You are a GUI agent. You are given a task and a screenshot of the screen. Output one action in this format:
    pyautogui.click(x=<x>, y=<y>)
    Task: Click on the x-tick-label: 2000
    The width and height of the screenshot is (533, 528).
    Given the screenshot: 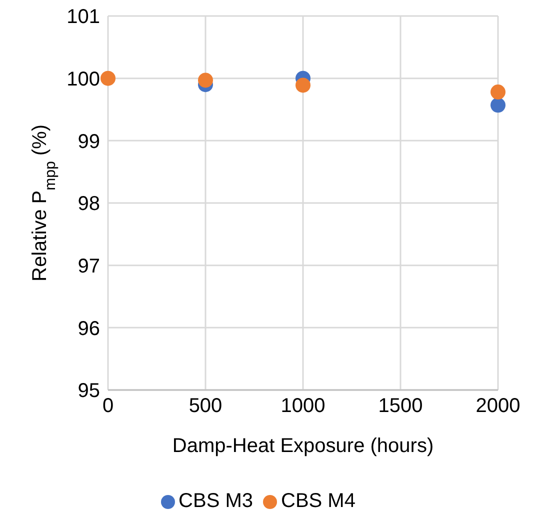 What is the action you would take?
    pyautogui.click(x=498, y=406)
    